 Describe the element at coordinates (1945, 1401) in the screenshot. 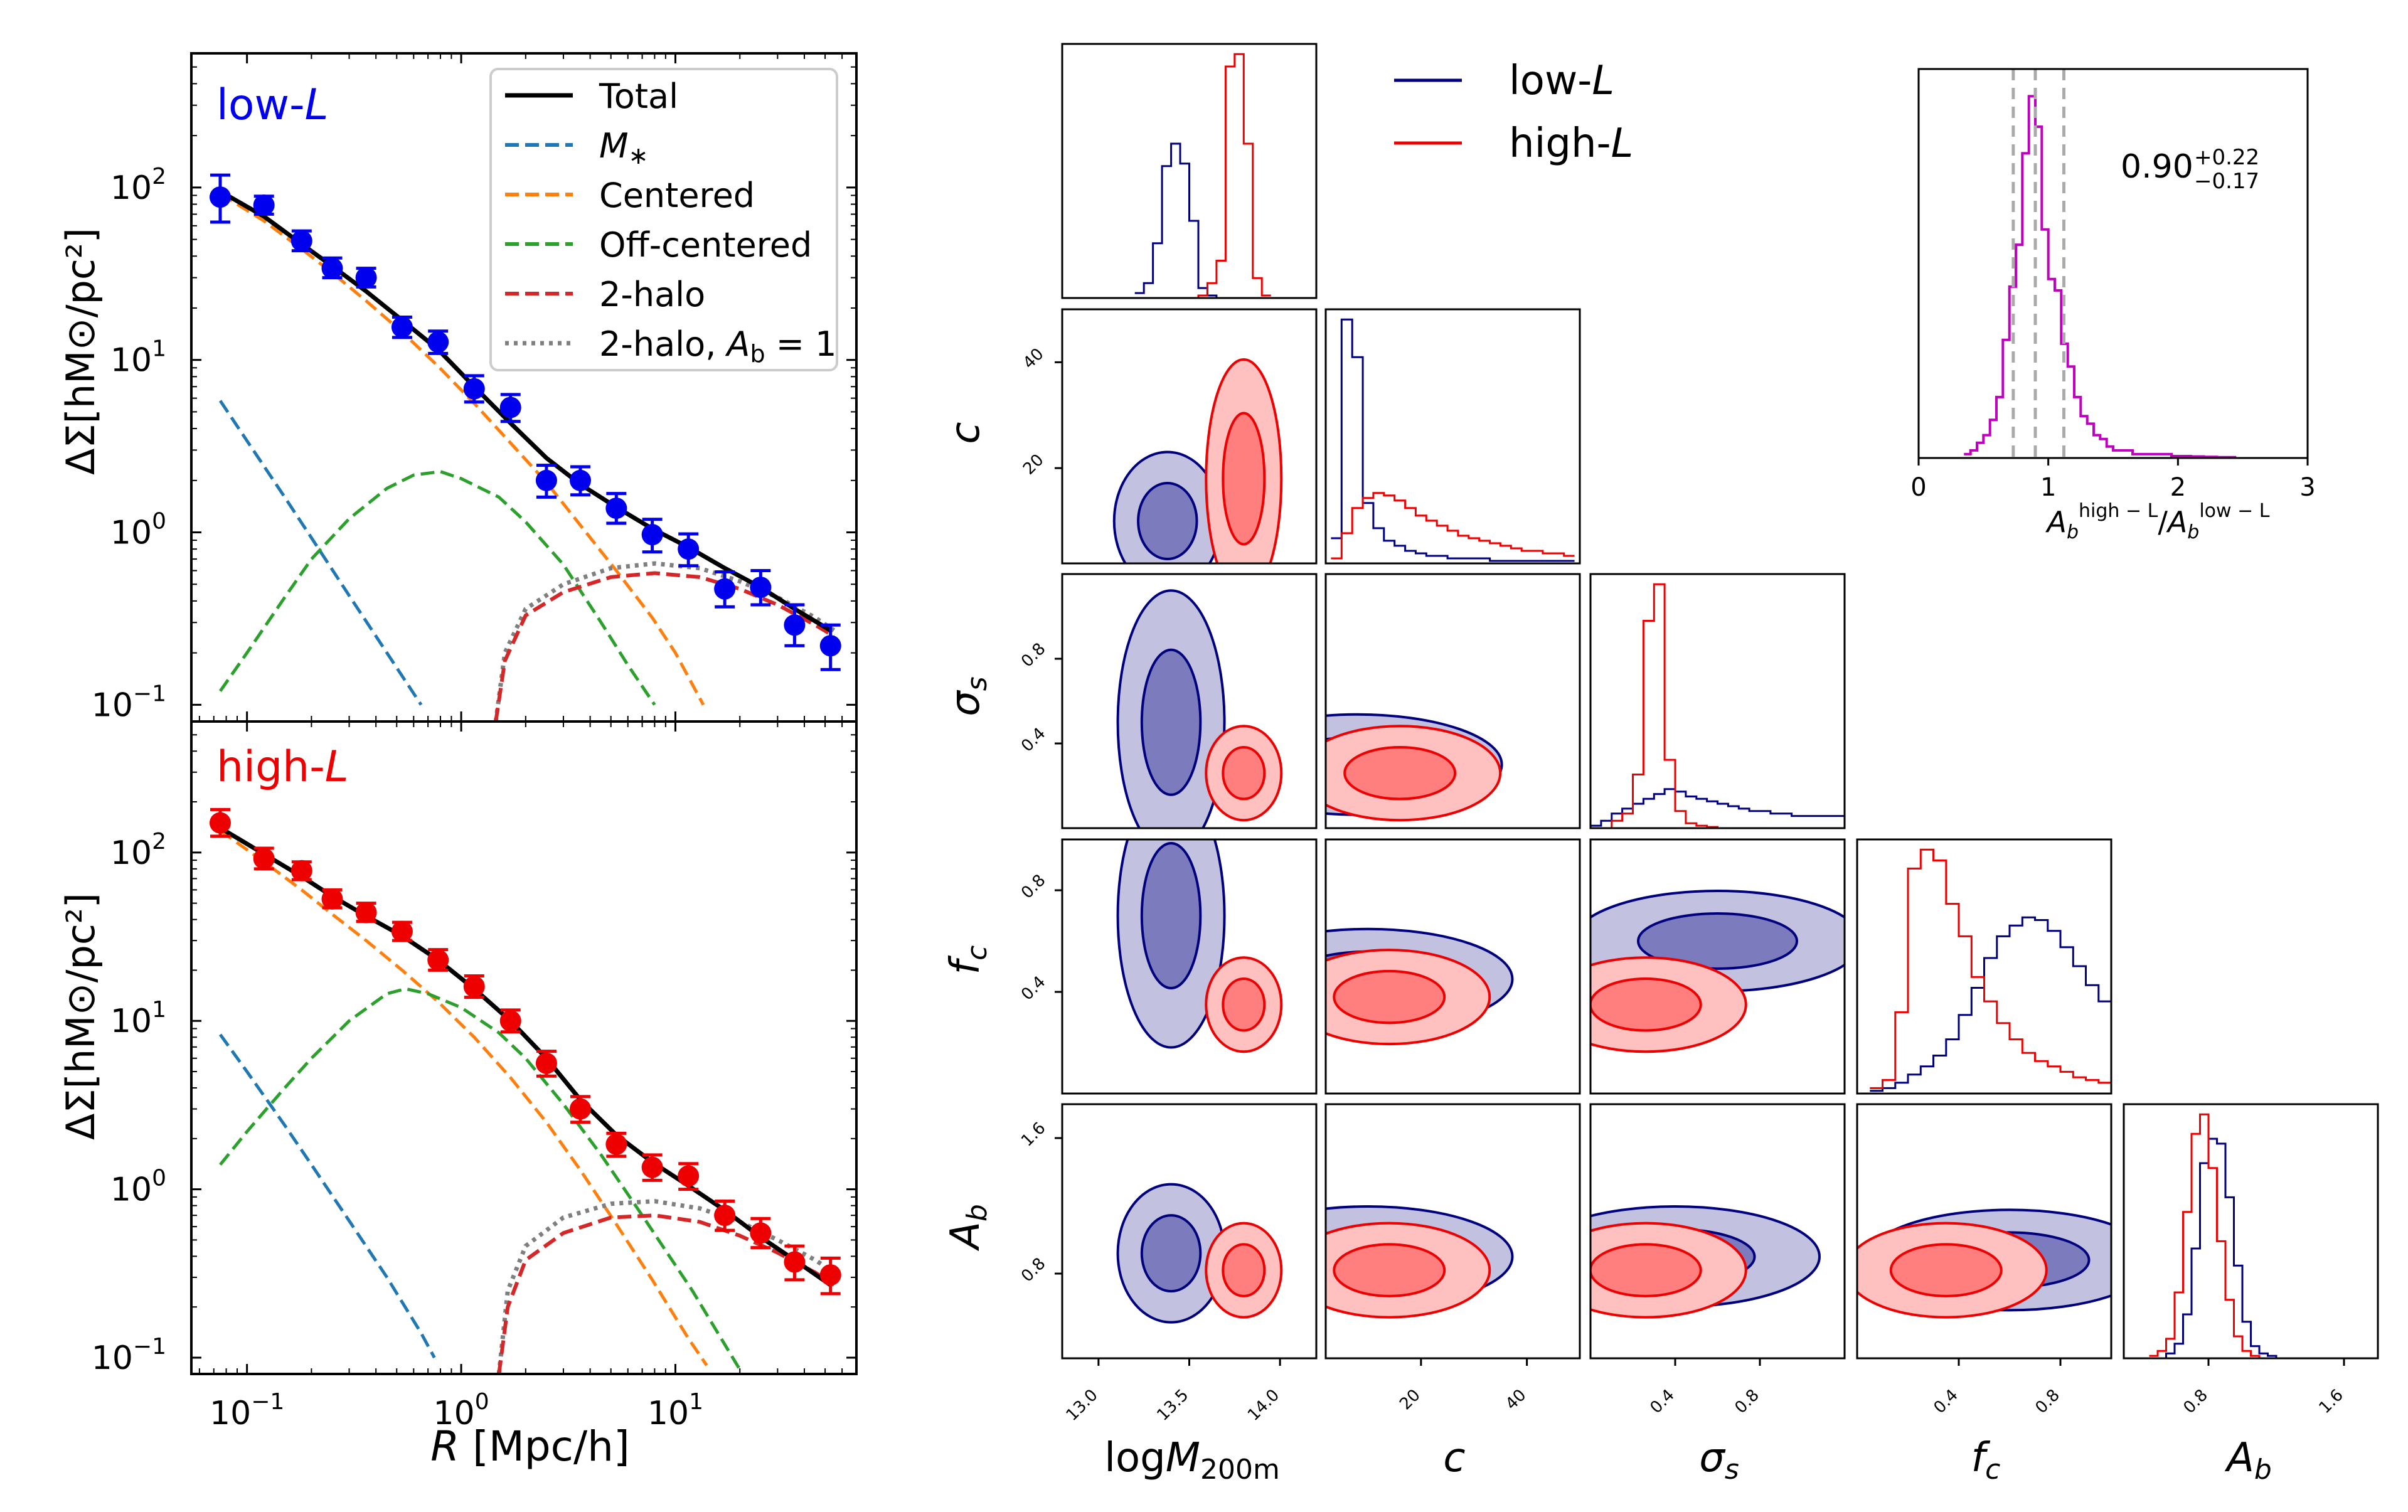

I see `corner-x-tick-label: 0.4` at that location.